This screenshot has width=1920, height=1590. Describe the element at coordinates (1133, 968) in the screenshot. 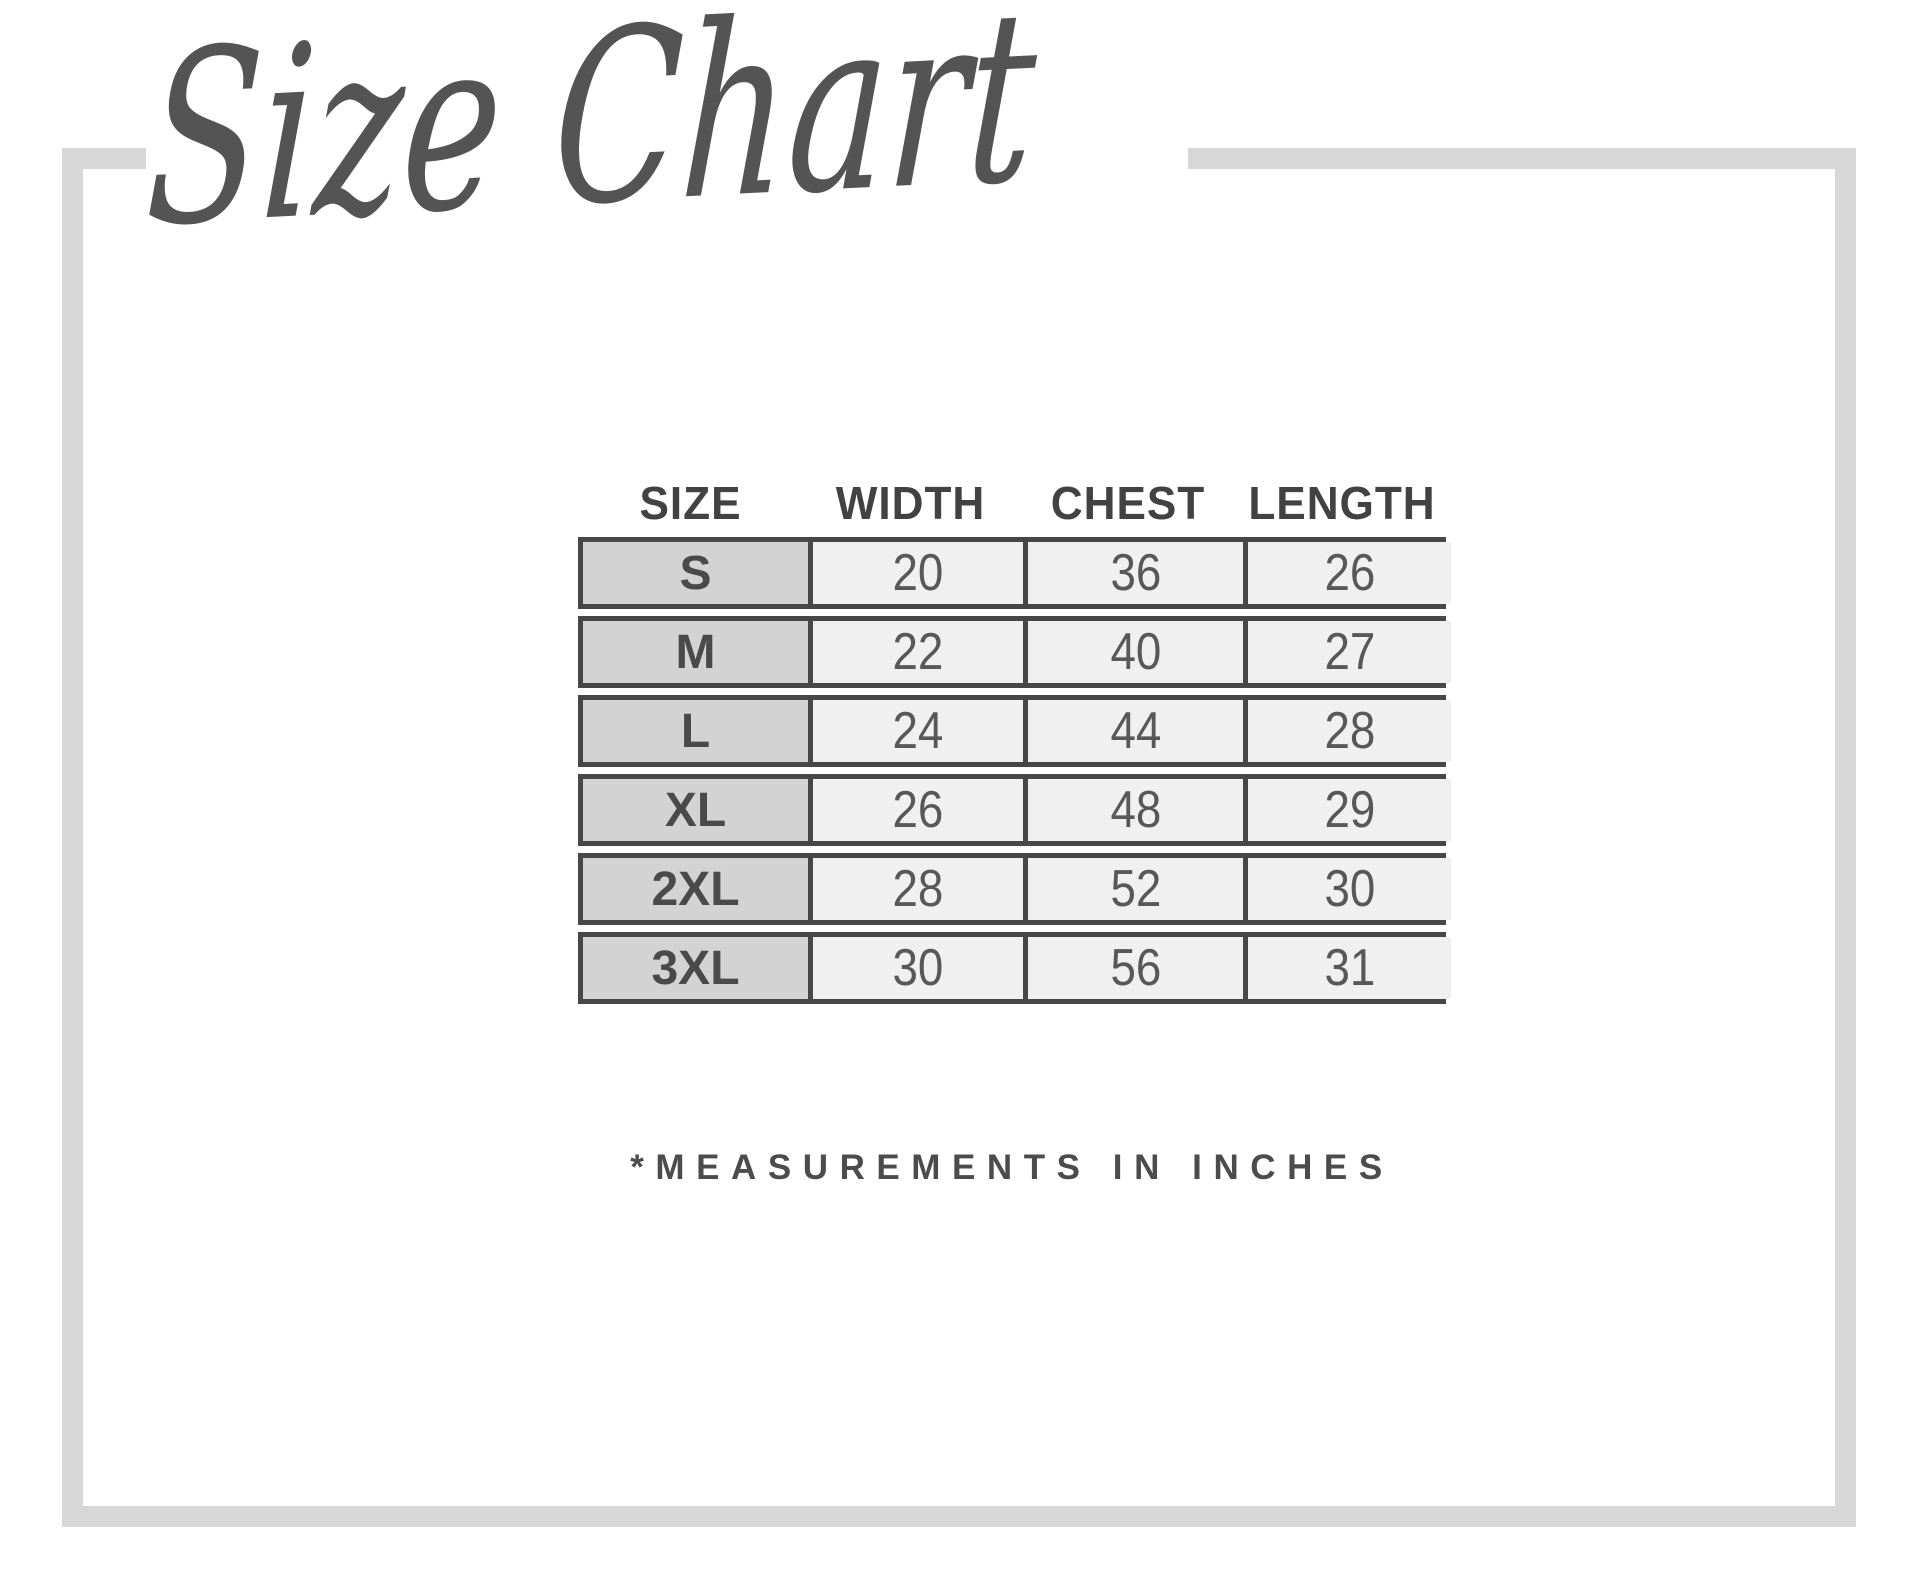

I see `chest-value-cell: 56` at that location.